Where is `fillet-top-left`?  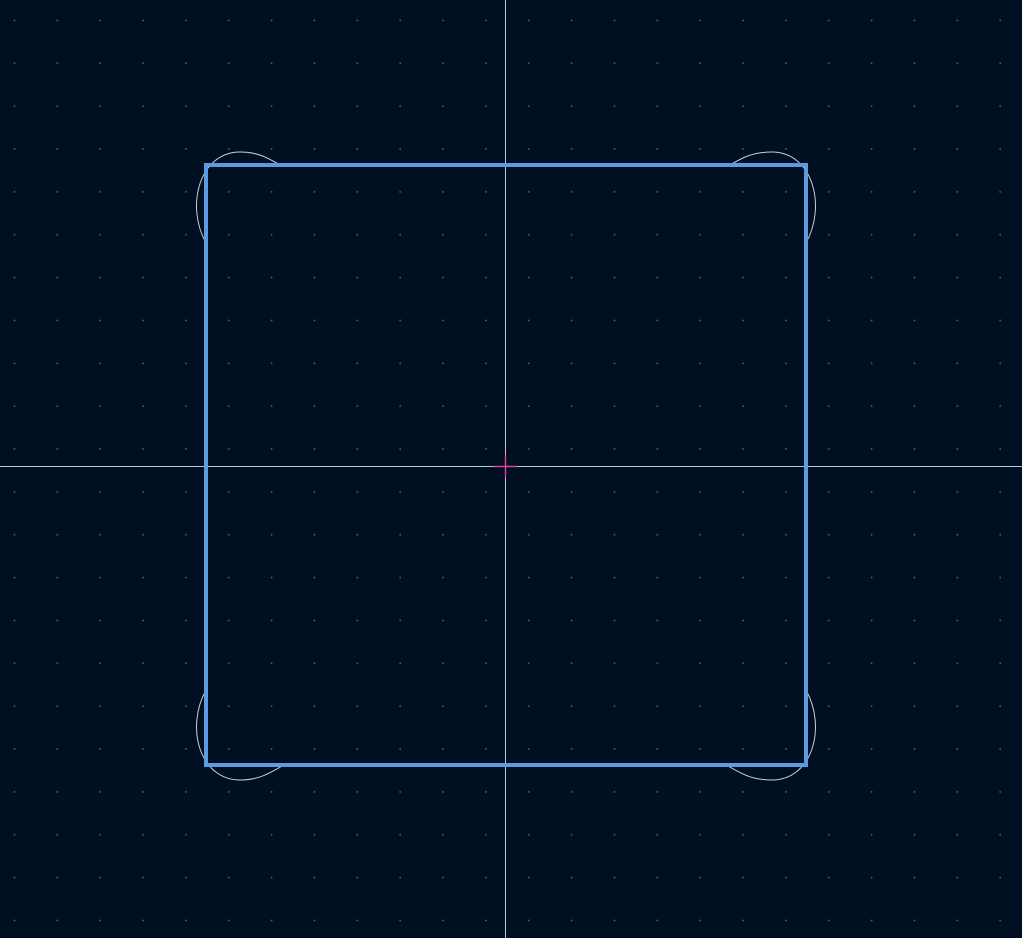 fillet-top-left is located at coordinates (238, 197).